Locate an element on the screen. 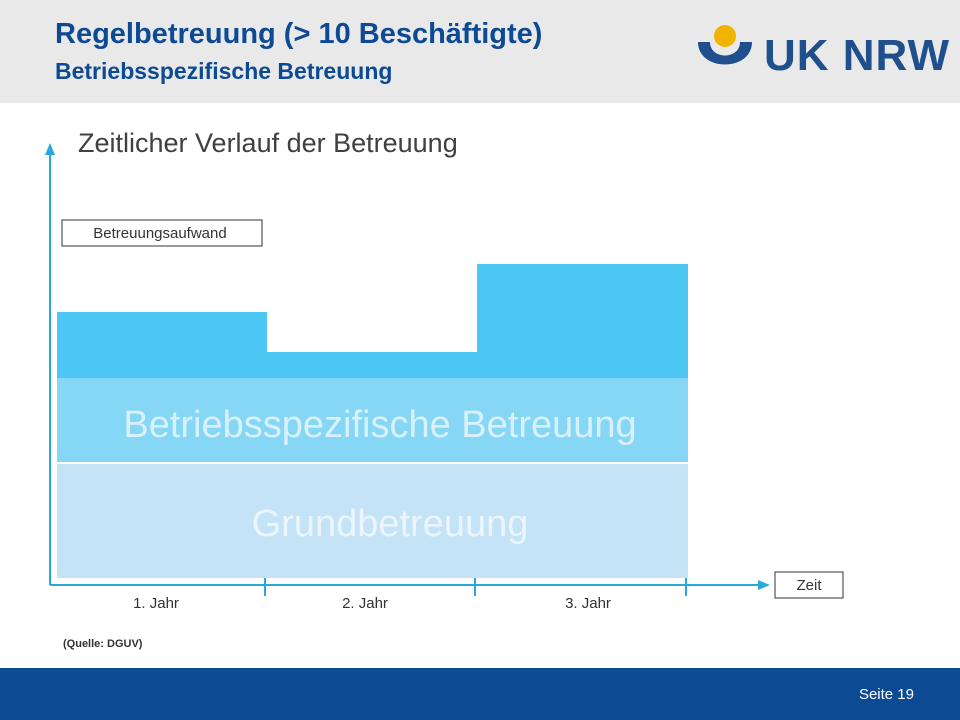  x-axis-label-box is located at coordinates (809, 585).